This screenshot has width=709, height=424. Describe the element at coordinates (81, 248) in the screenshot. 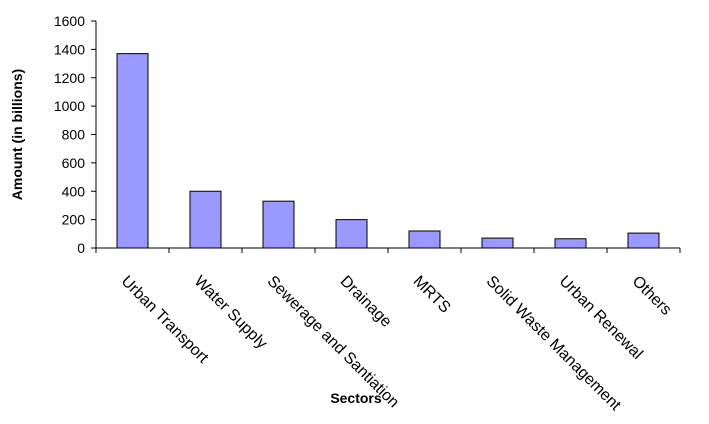

I see `y-tick-label: 0` at that location.